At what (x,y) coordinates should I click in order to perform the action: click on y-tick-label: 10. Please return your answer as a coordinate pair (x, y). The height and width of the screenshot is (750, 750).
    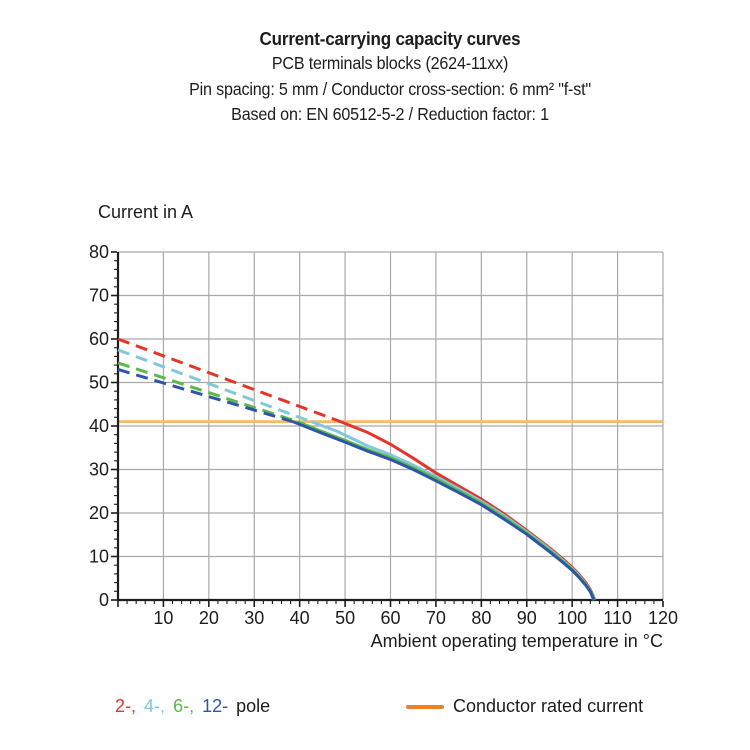
    Looking at the image, I should click on (99, 557).